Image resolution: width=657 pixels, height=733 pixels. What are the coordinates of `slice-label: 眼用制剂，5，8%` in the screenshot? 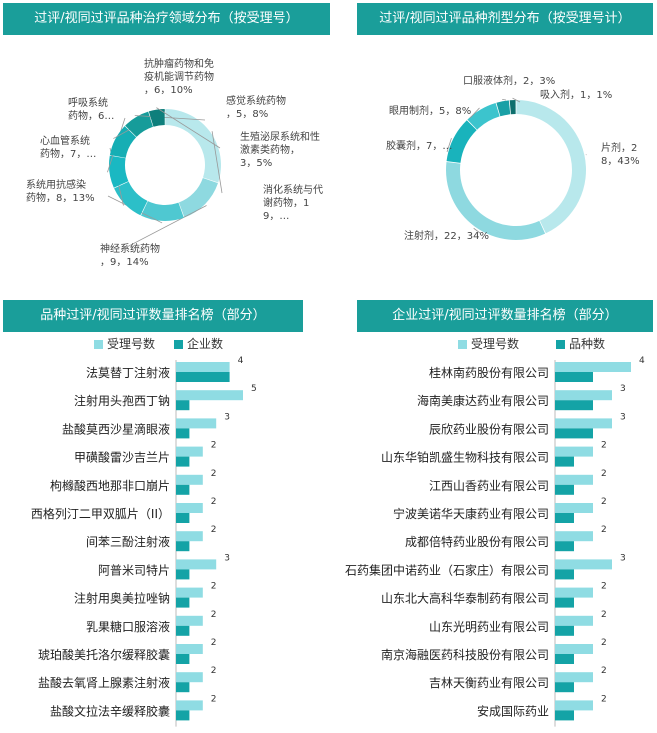 It's located at (430, 110).